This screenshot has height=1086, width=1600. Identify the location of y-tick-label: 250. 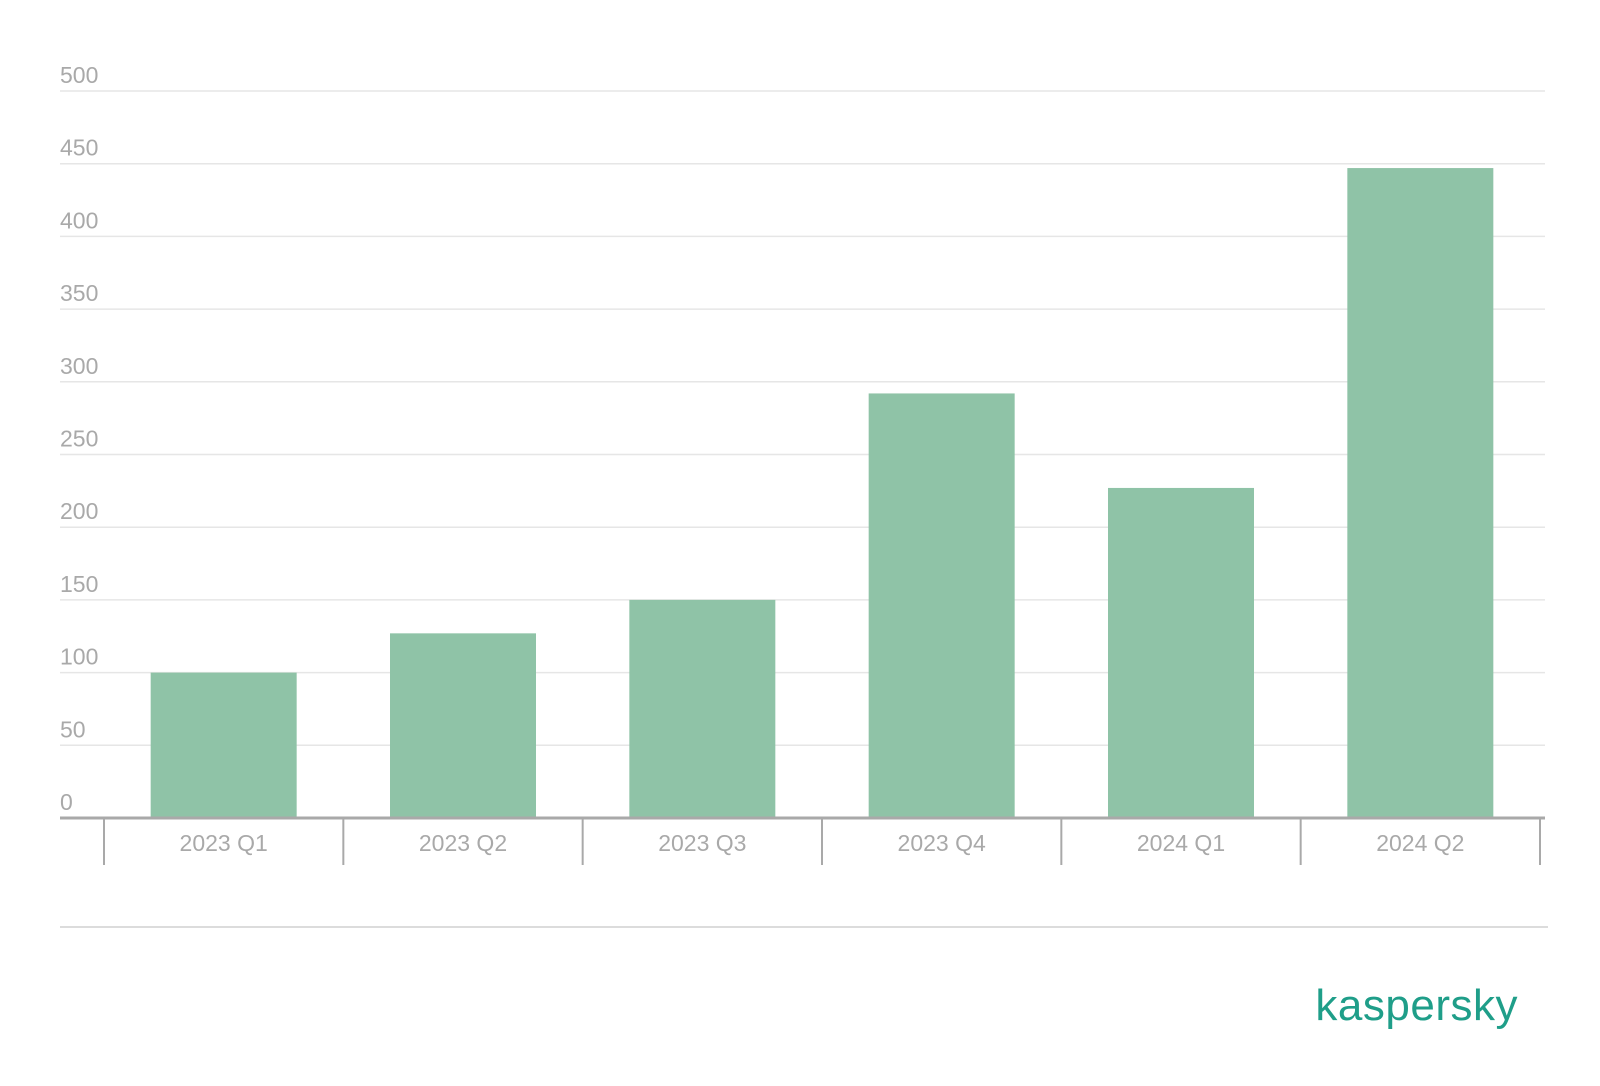
(79, 439).